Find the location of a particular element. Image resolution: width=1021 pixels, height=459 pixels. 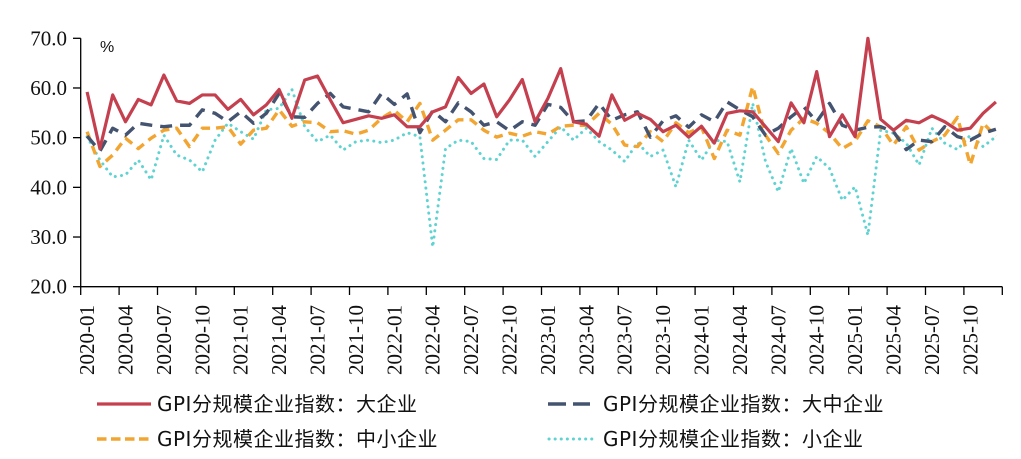

legend-swatch-dashed-line-icon is located at coordinates (569, 404).